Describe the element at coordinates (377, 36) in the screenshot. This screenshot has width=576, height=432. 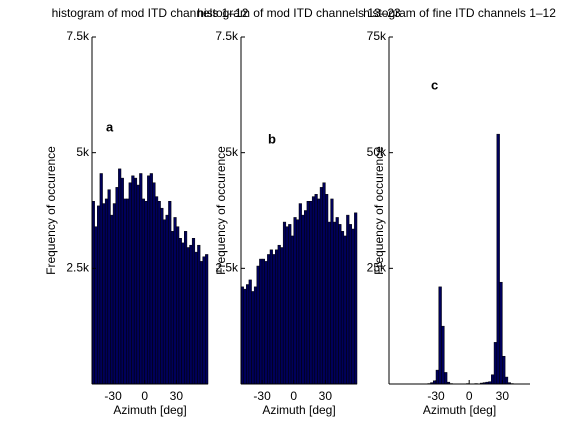
I see `y-tick-label: 75k` at that location.